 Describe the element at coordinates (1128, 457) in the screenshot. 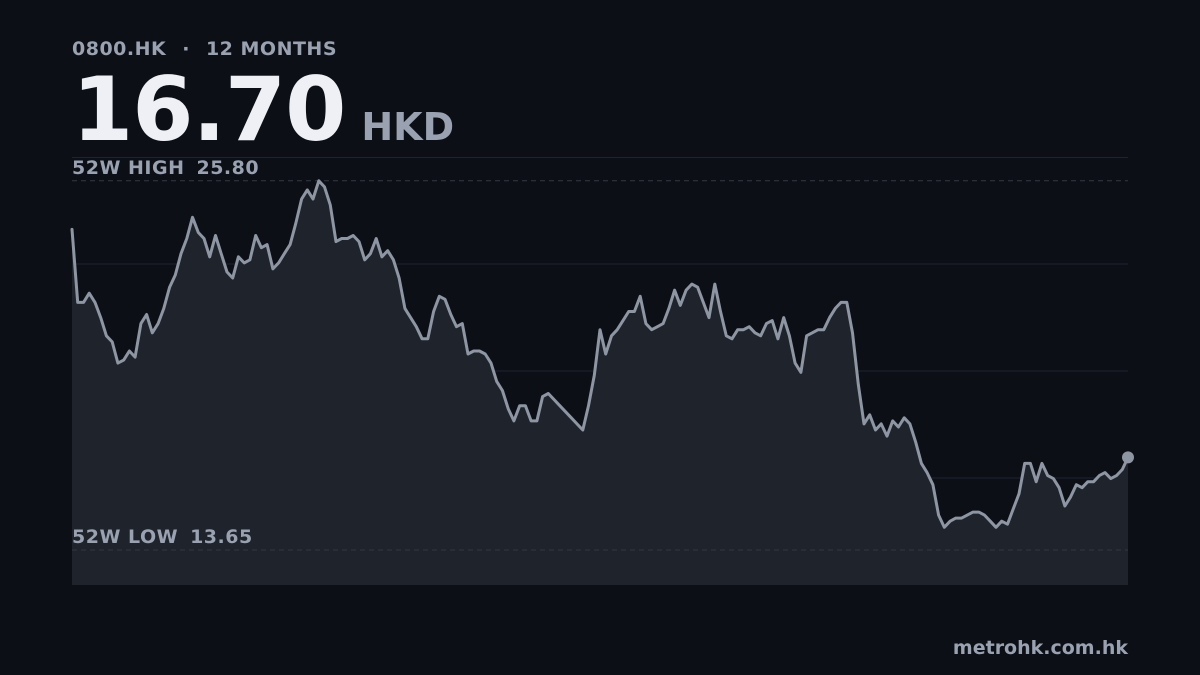

I see `last-price-marker` at that location.